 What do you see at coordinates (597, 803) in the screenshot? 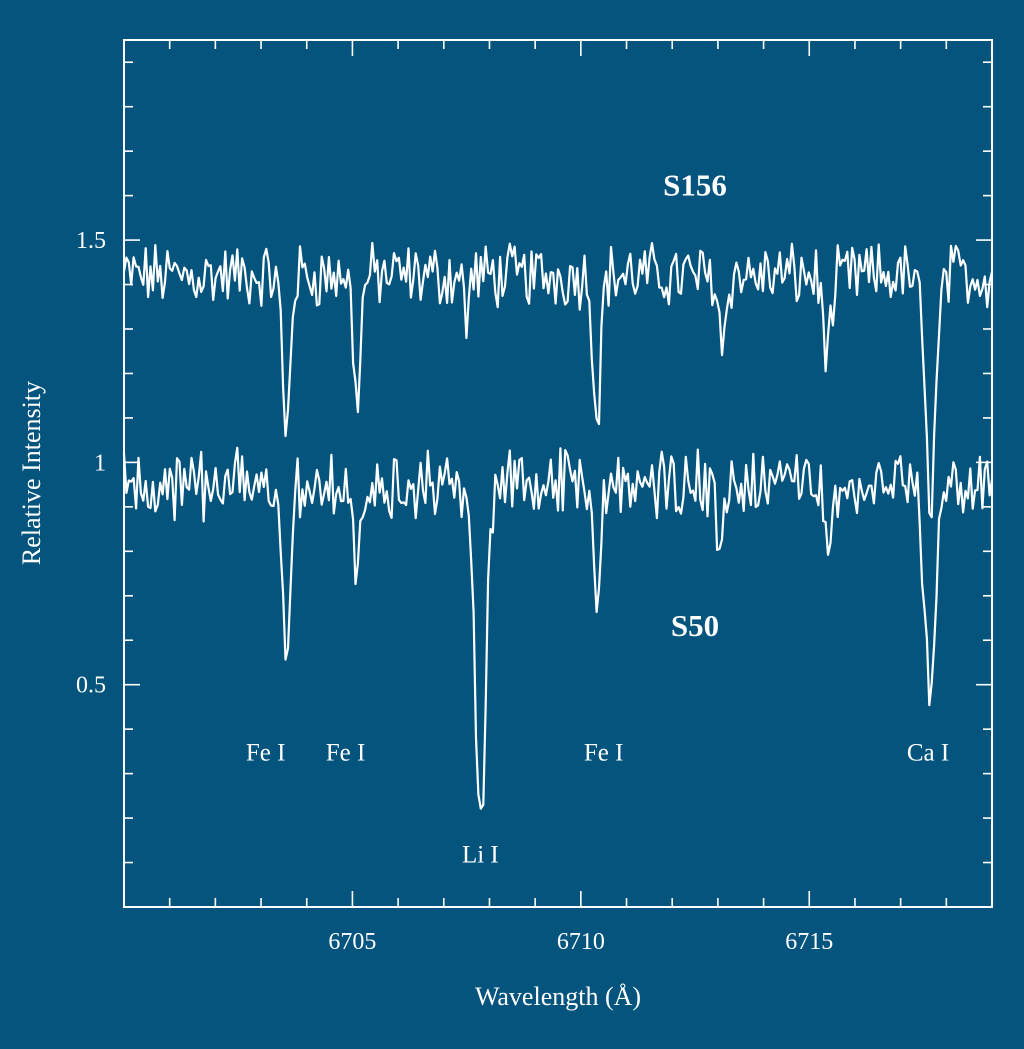
I see `line-annotations: Fe I Fe I Li I Fe I Ca I` at bounding box center [597, 803].